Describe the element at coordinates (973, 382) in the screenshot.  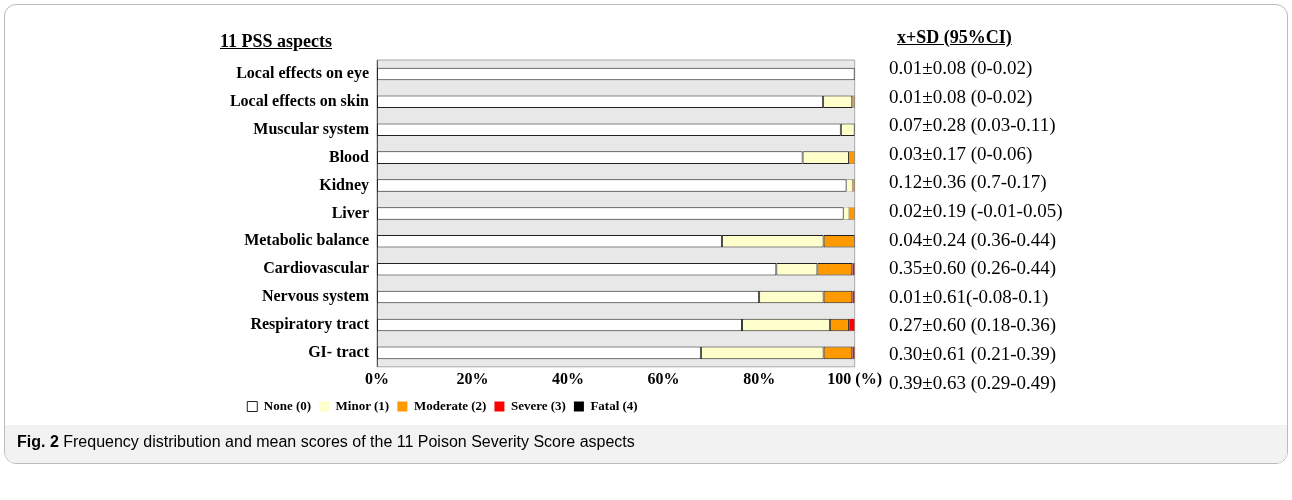
I see `text: 0.39±0.63 (0.29-0.49)` at that location.